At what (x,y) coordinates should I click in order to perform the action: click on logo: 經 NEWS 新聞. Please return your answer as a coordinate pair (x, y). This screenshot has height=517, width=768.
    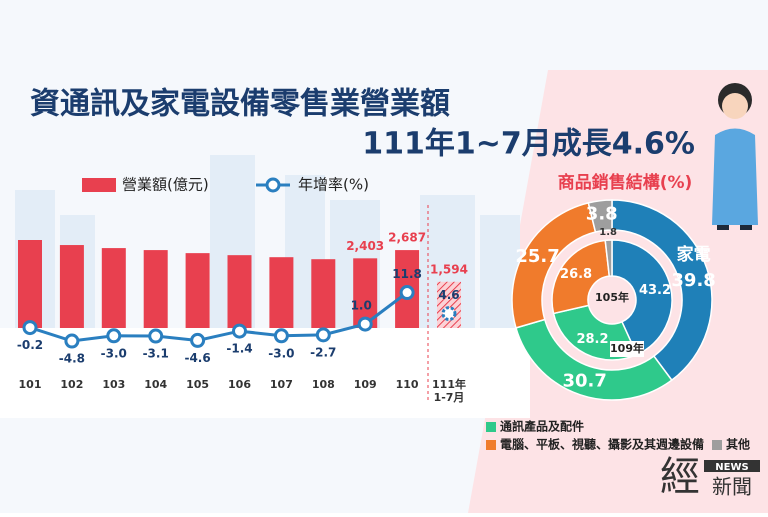
    Looking at the image, I should click on (710, 477).